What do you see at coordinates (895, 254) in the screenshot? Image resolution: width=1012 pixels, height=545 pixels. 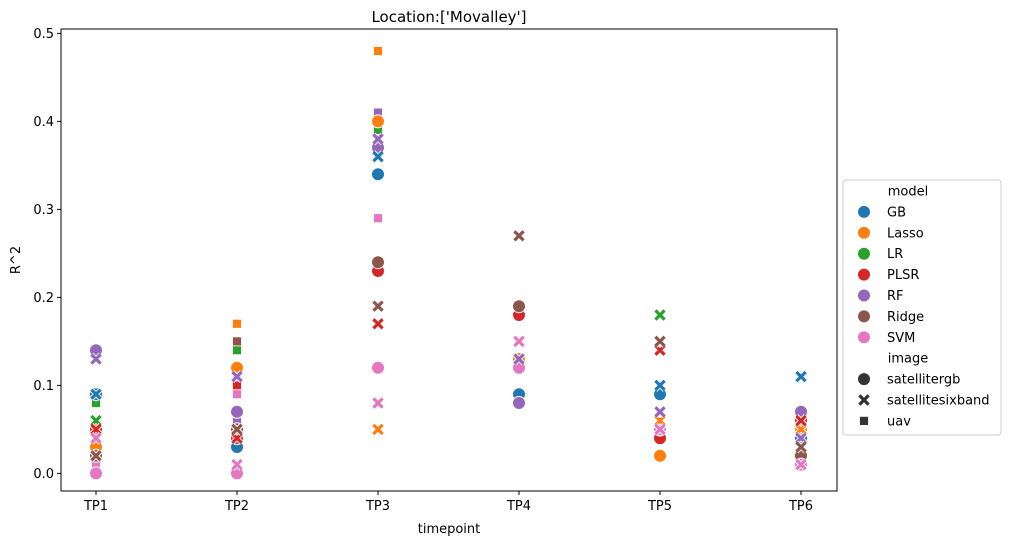 I see `legend-entry-label: LR` at bounding box center [895, 254].